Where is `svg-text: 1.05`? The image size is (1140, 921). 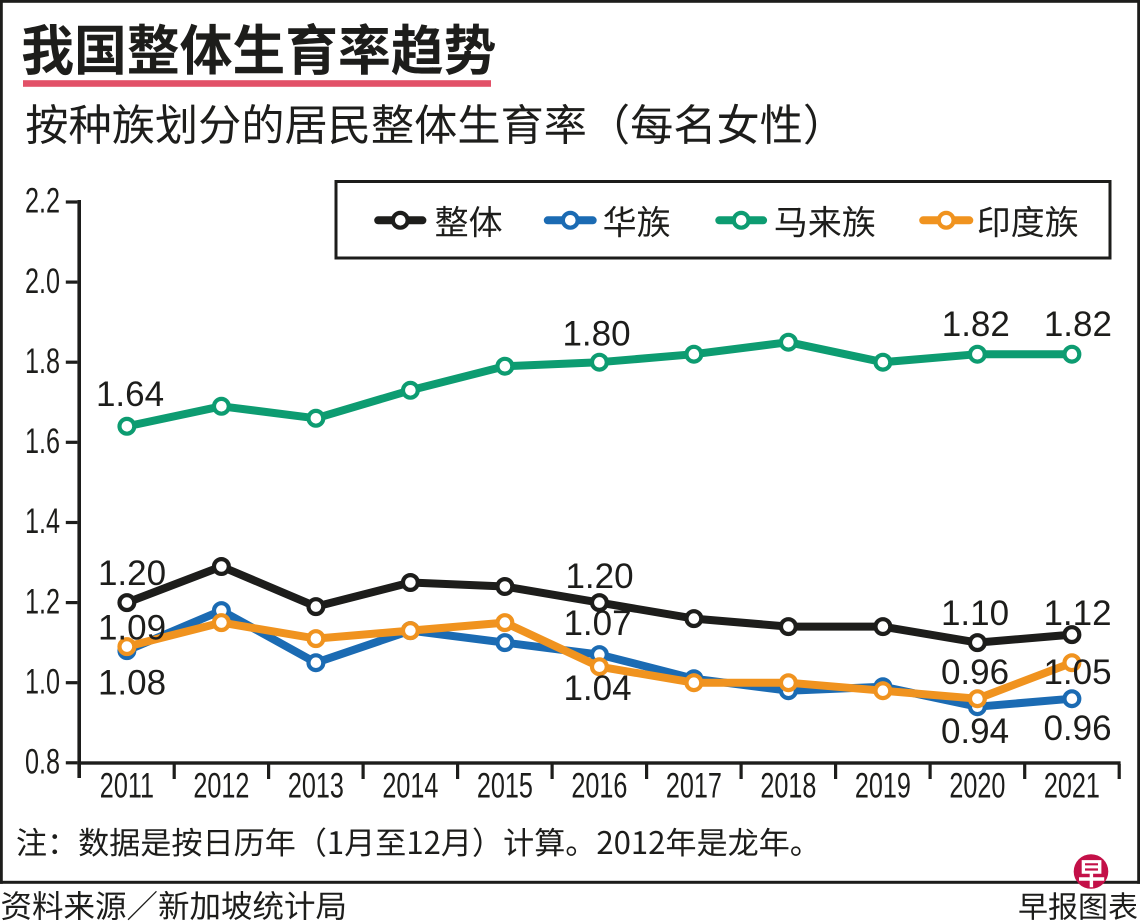
svg-text: 1.05 is located at coordinates (1077, 672).